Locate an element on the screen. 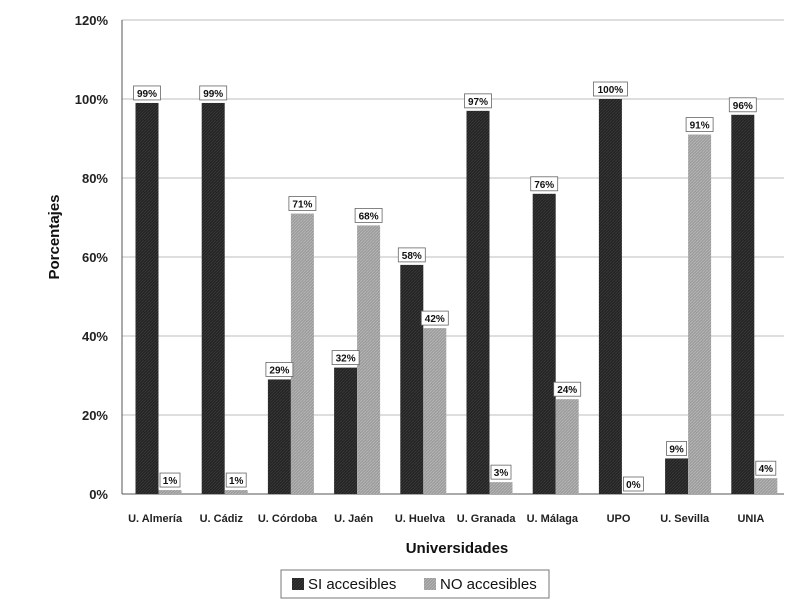  data-label: 100% is located at coordinates (611, 90).